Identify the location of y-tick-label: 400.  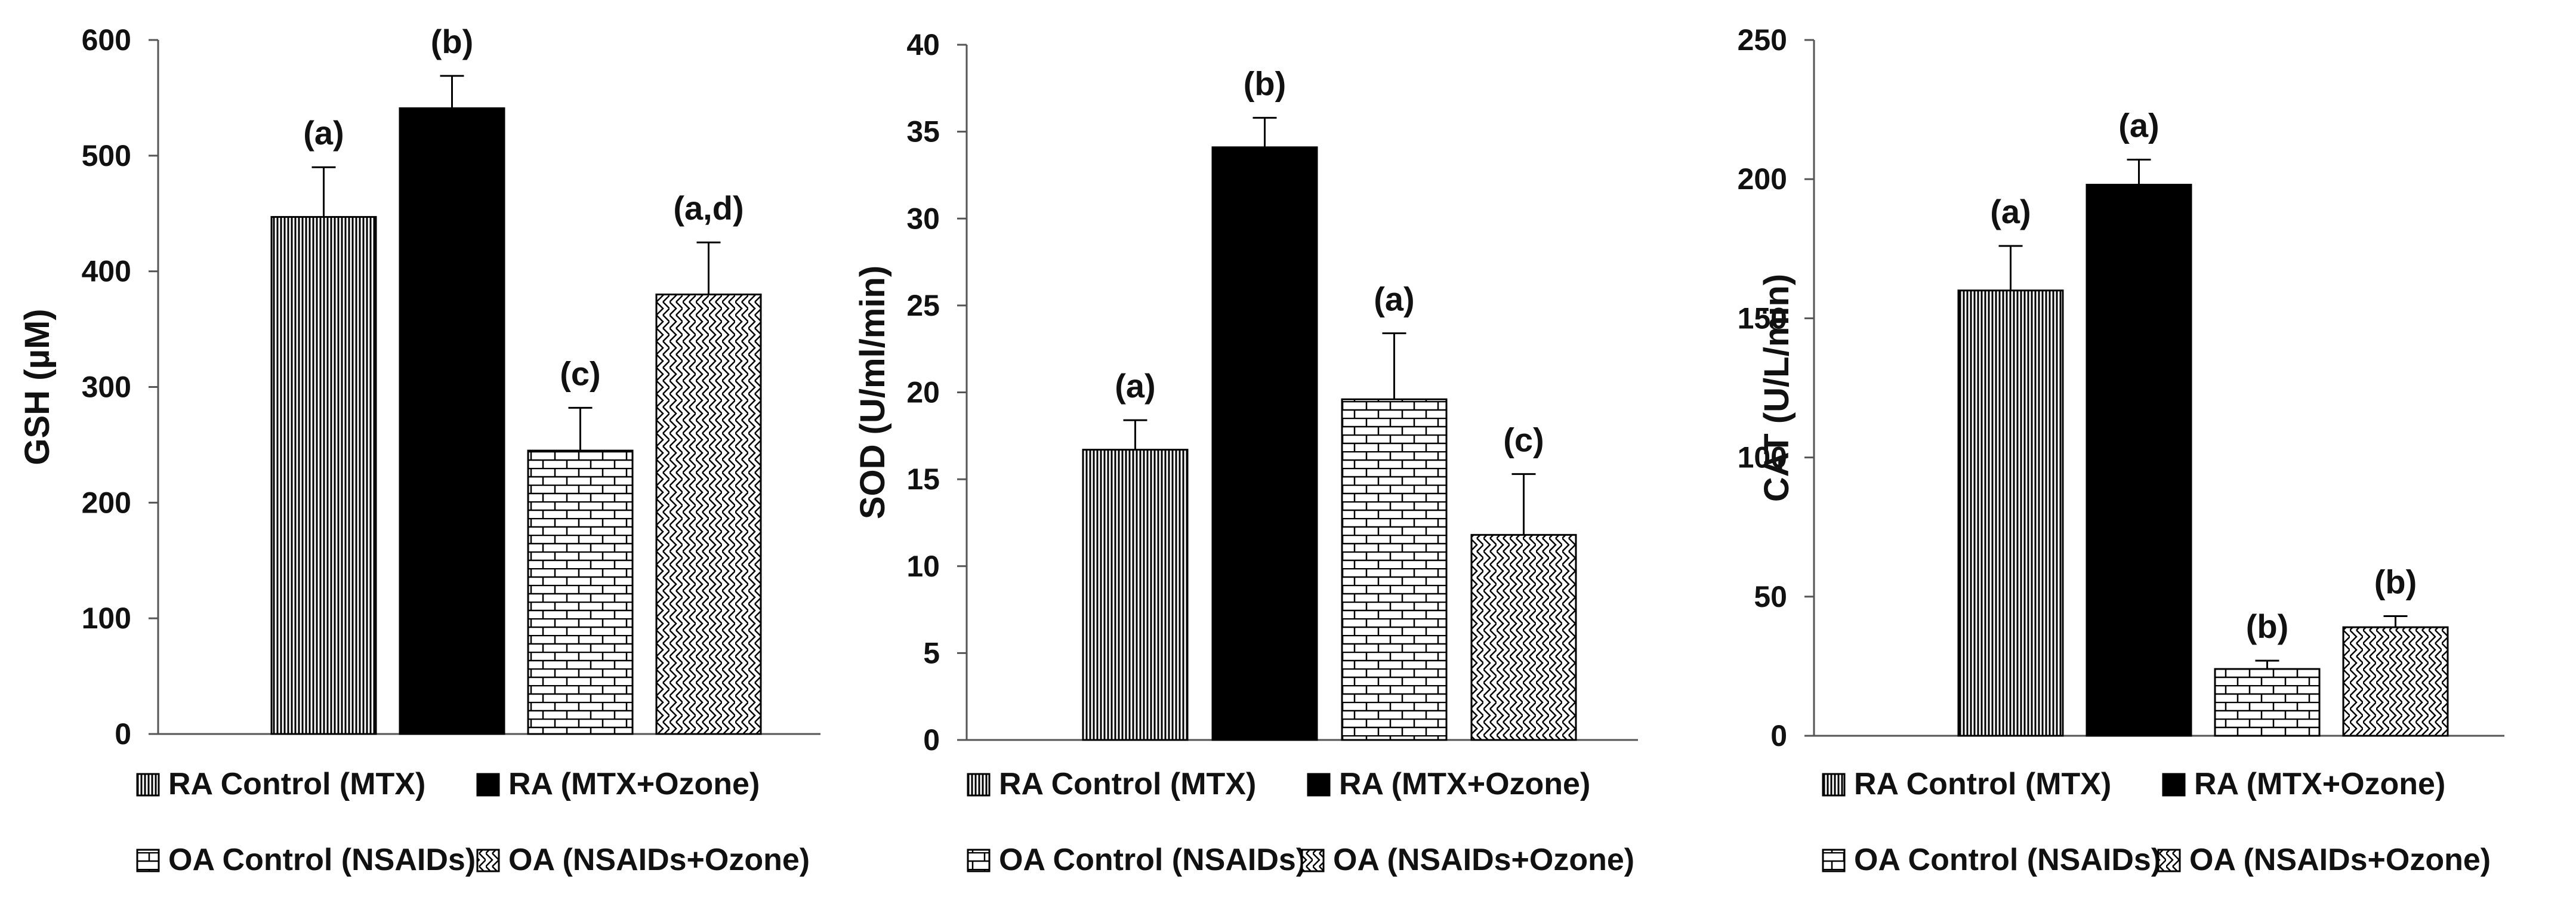
(107, 271).